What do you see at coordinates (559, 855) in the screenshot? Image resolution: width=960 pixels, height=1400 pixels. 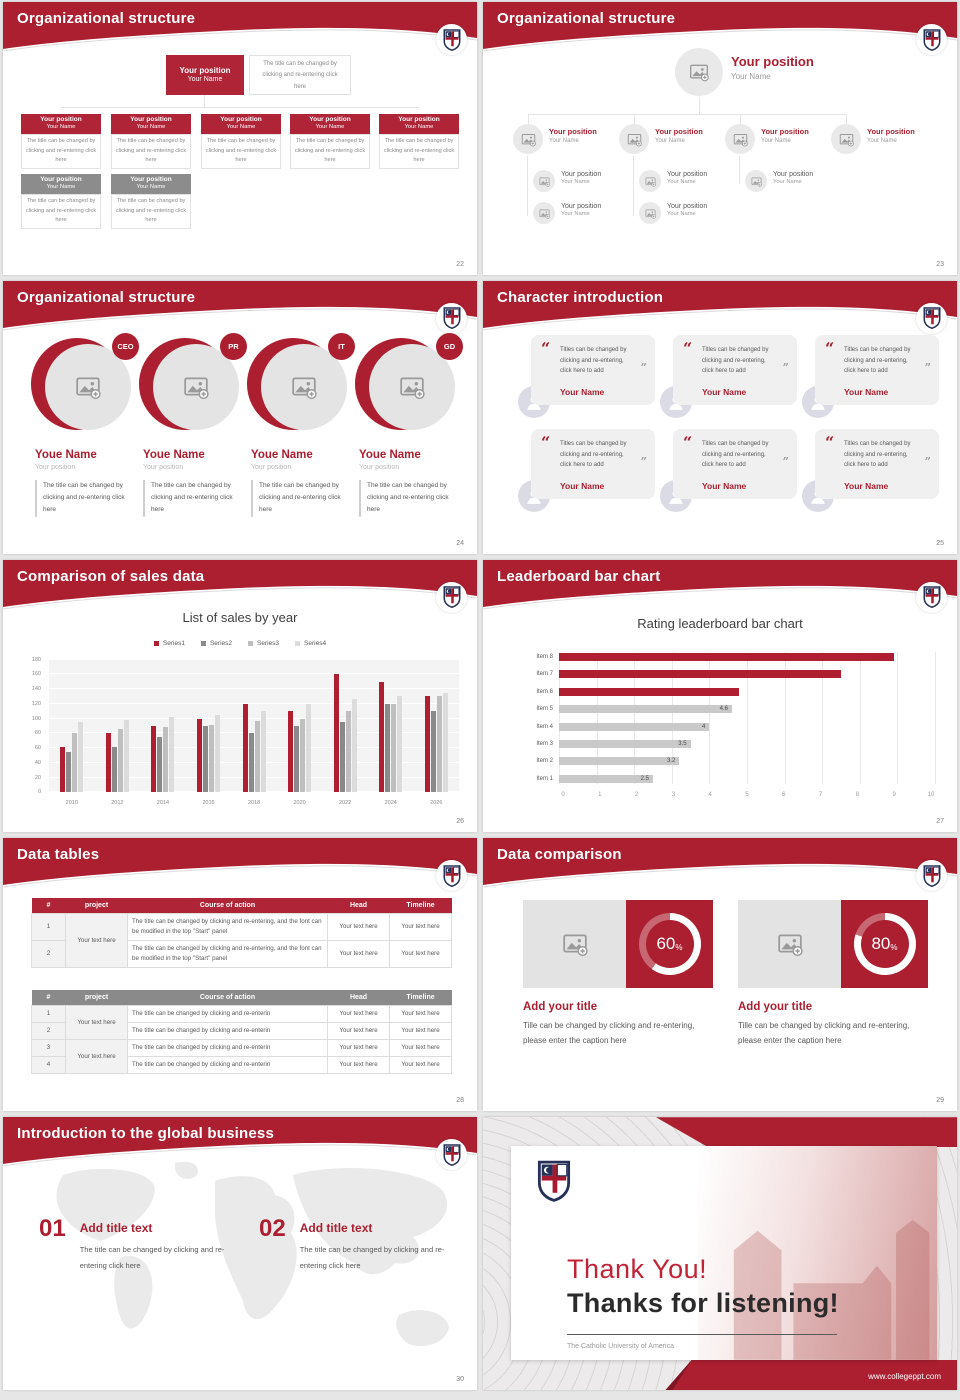 I see `slide-title: Data comparison` at bounding box center [559, 855].